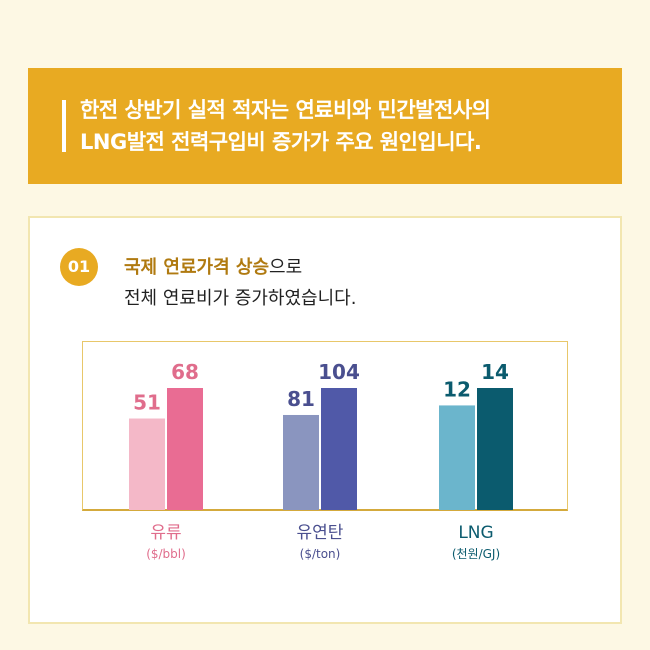 The image size is (650, 650). I want to click on banner-title-line-1: 한전 상반기 실적 적자는 연료비와 민간발전사의, so click(285, 110).